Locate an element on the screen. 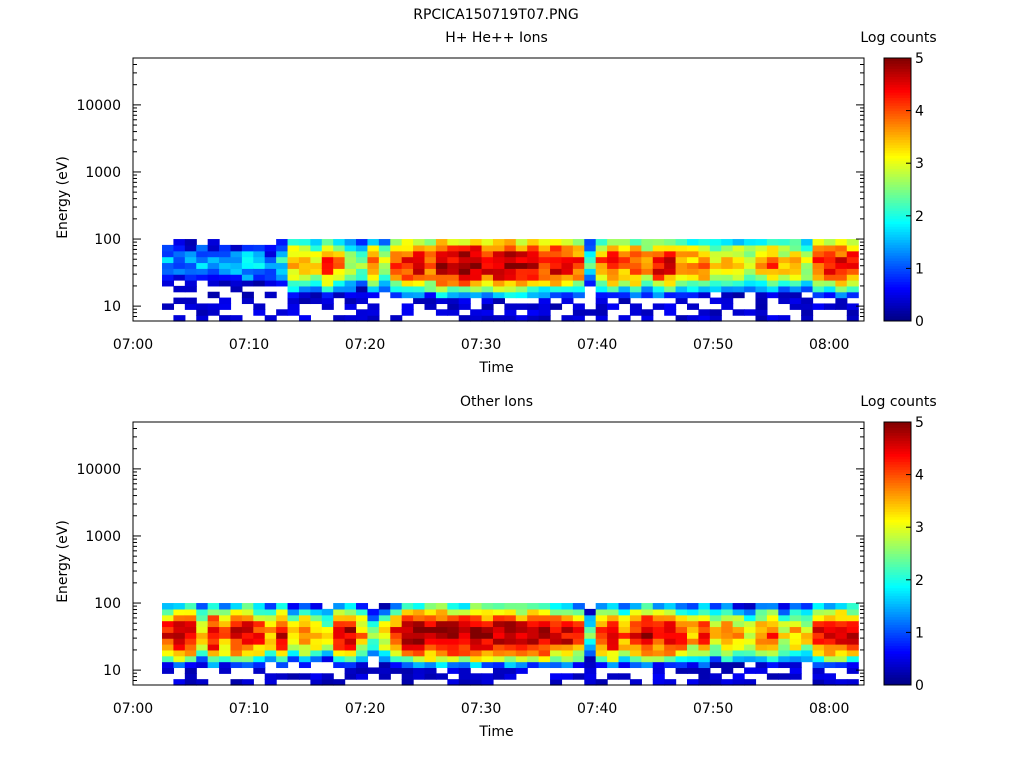  y-tick-label: 100 is located at coordinates (107, 240).